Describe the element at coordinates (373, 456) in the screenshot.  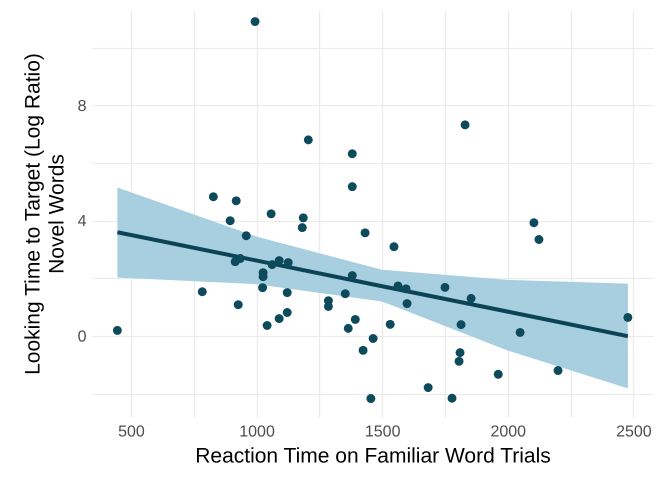
I see `x-axis-title: Reaction Time on Familiar Word Trials` at that location.